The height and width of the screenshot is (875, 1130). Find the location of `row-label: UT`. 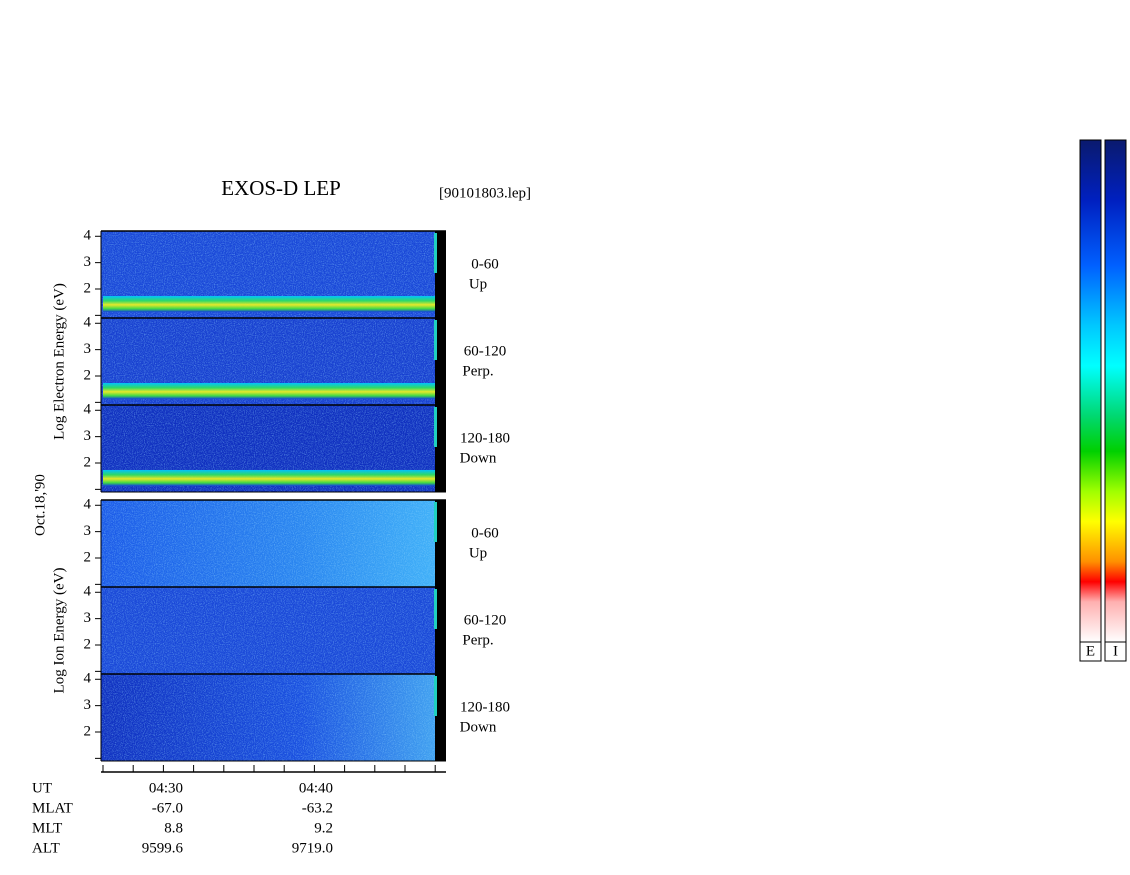

row-label: UT is located at coordinates (42, 788).